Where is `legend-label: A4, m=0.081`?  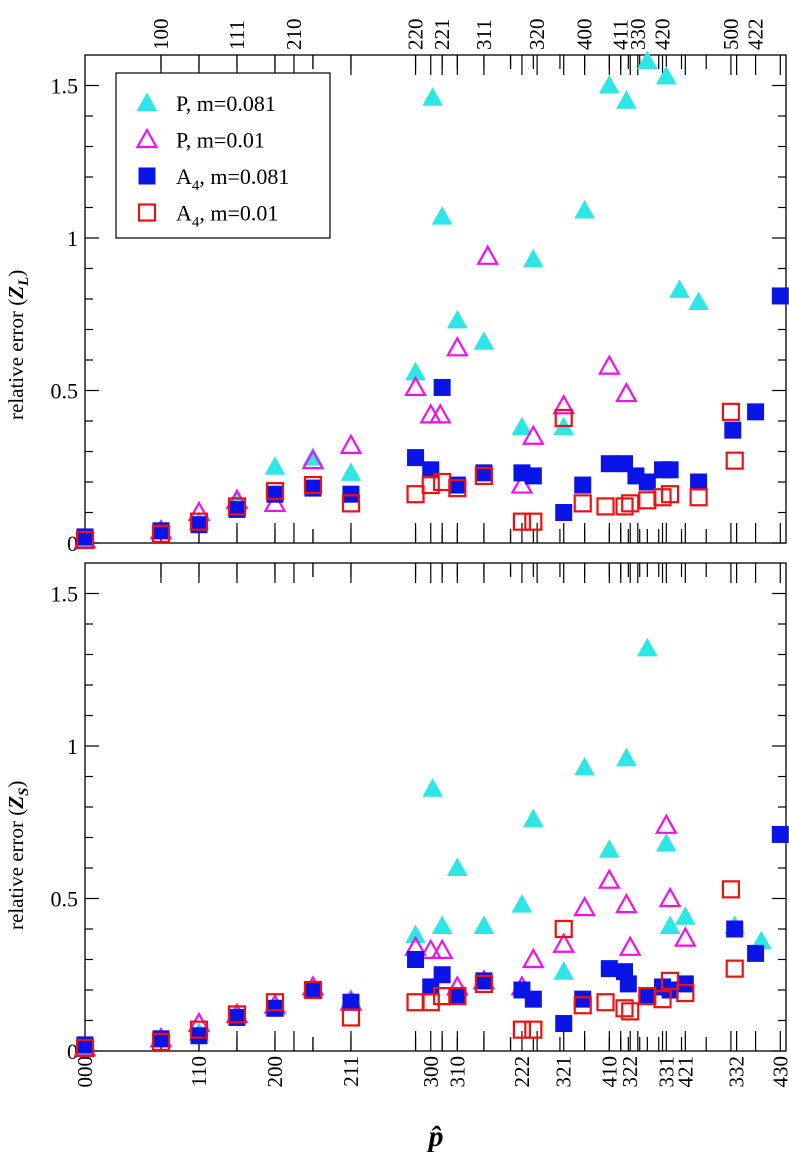 legend-label: A4, m=0.081 is located at coordinates (232, 179).